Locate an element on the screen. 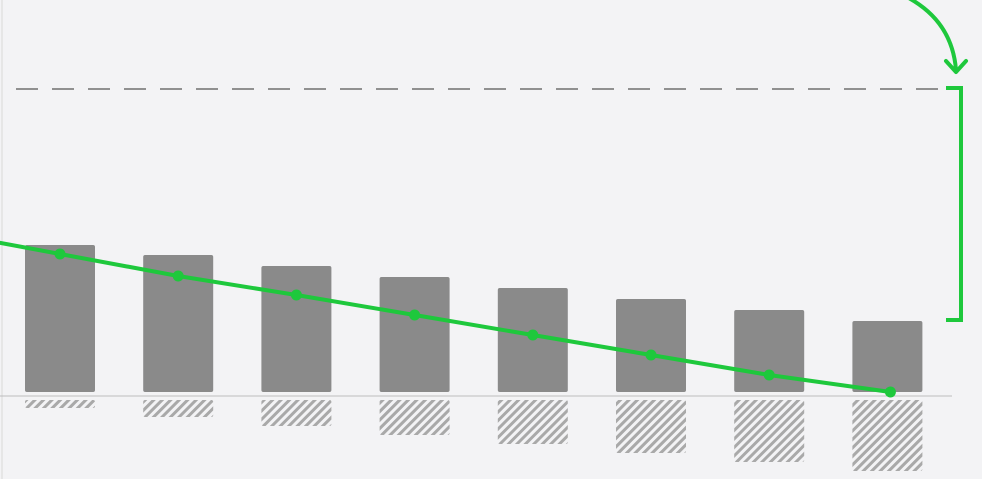 The image size is (982, 479). curved-arrow is located at coordinates (933, 36).